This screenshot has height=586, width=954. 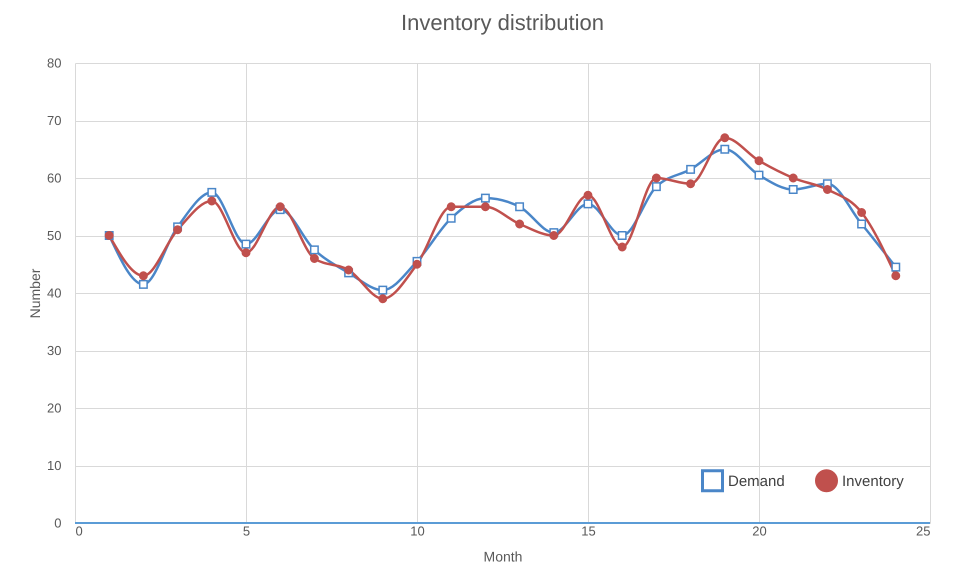 I want to click on x-tick-label: 10, so click(x=417, y=531).